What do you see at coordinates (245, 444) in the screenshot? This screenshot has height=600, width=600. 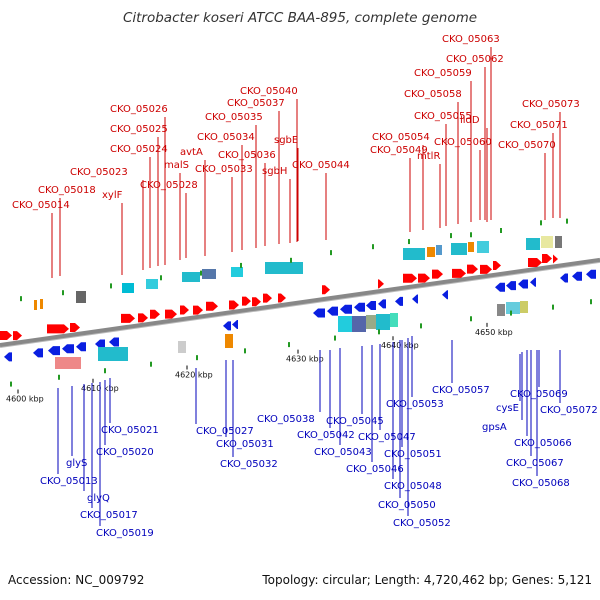 I see `reverse-gene-label: CKO_05031` at bounding box center [245, 444].